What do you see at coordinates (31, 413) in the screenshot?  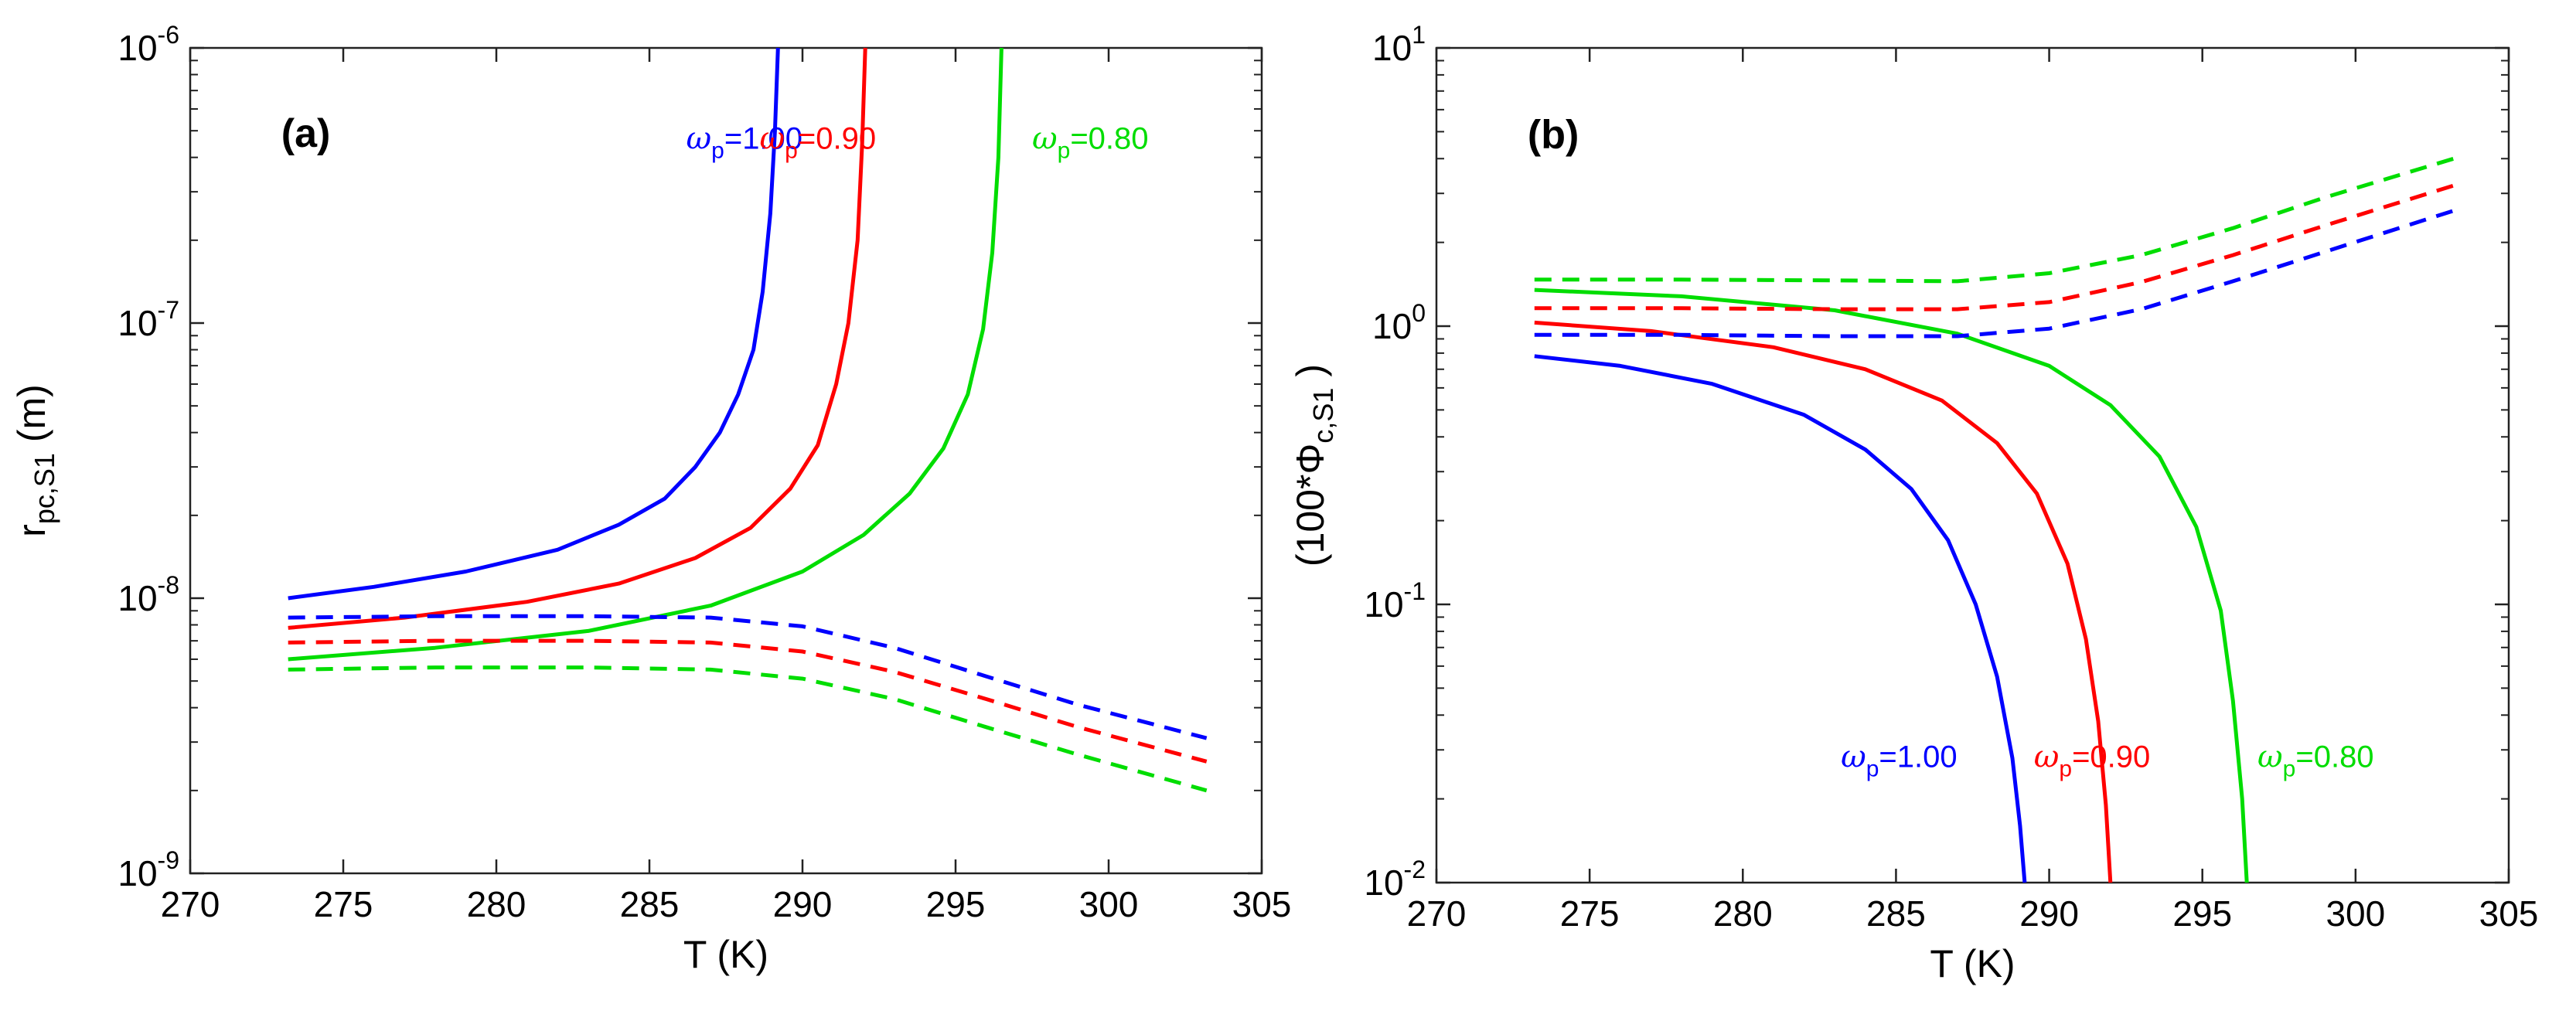 I see `y-axis-label-unit: (m)` at bounding box center [31, 413].